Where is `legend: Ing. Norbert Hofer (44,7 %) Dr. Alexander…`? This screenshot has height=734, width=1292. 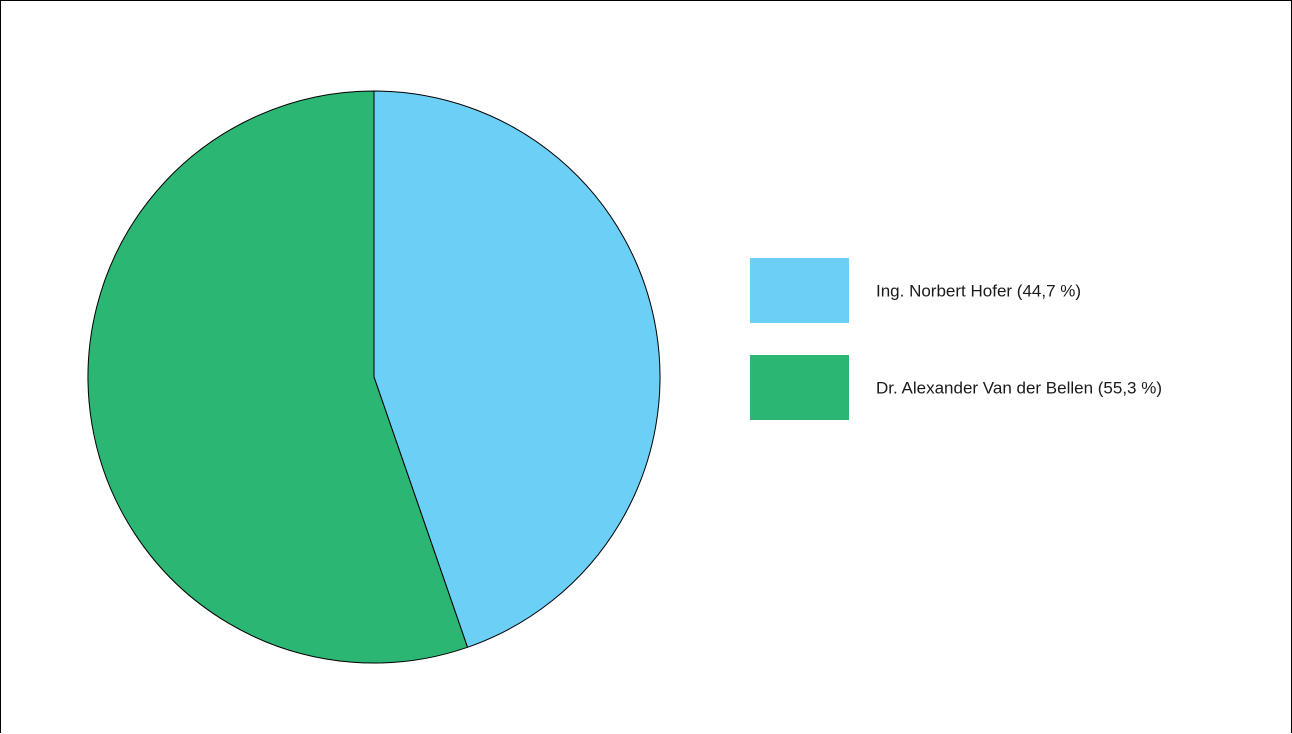
legend: Ing. Norbert Hofer (44,7 %) Dr. Alexander… is located at coordinates (956, 339).